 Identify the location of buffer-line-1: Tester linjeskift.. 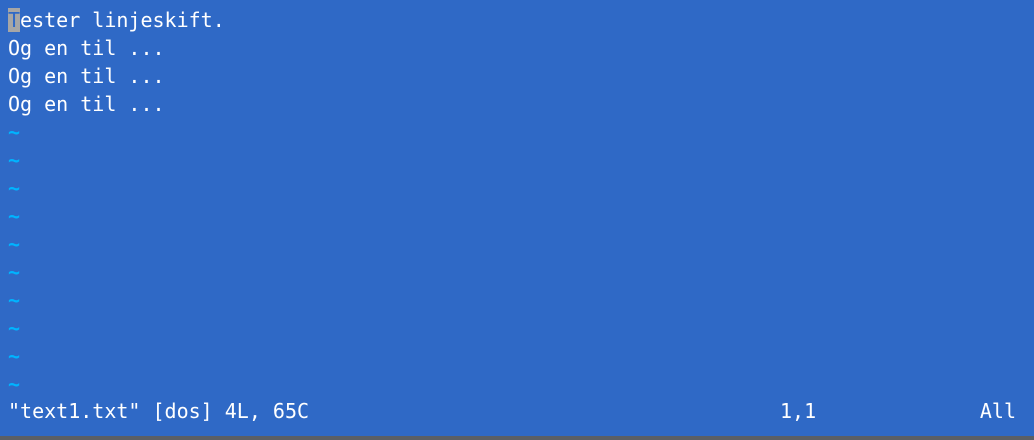
(517, 20).